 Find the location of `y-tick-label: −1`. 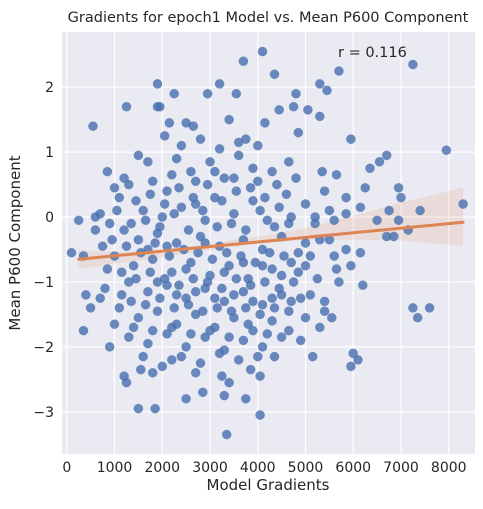

y-tick-label: −1 is located at coordinates (43, 283).